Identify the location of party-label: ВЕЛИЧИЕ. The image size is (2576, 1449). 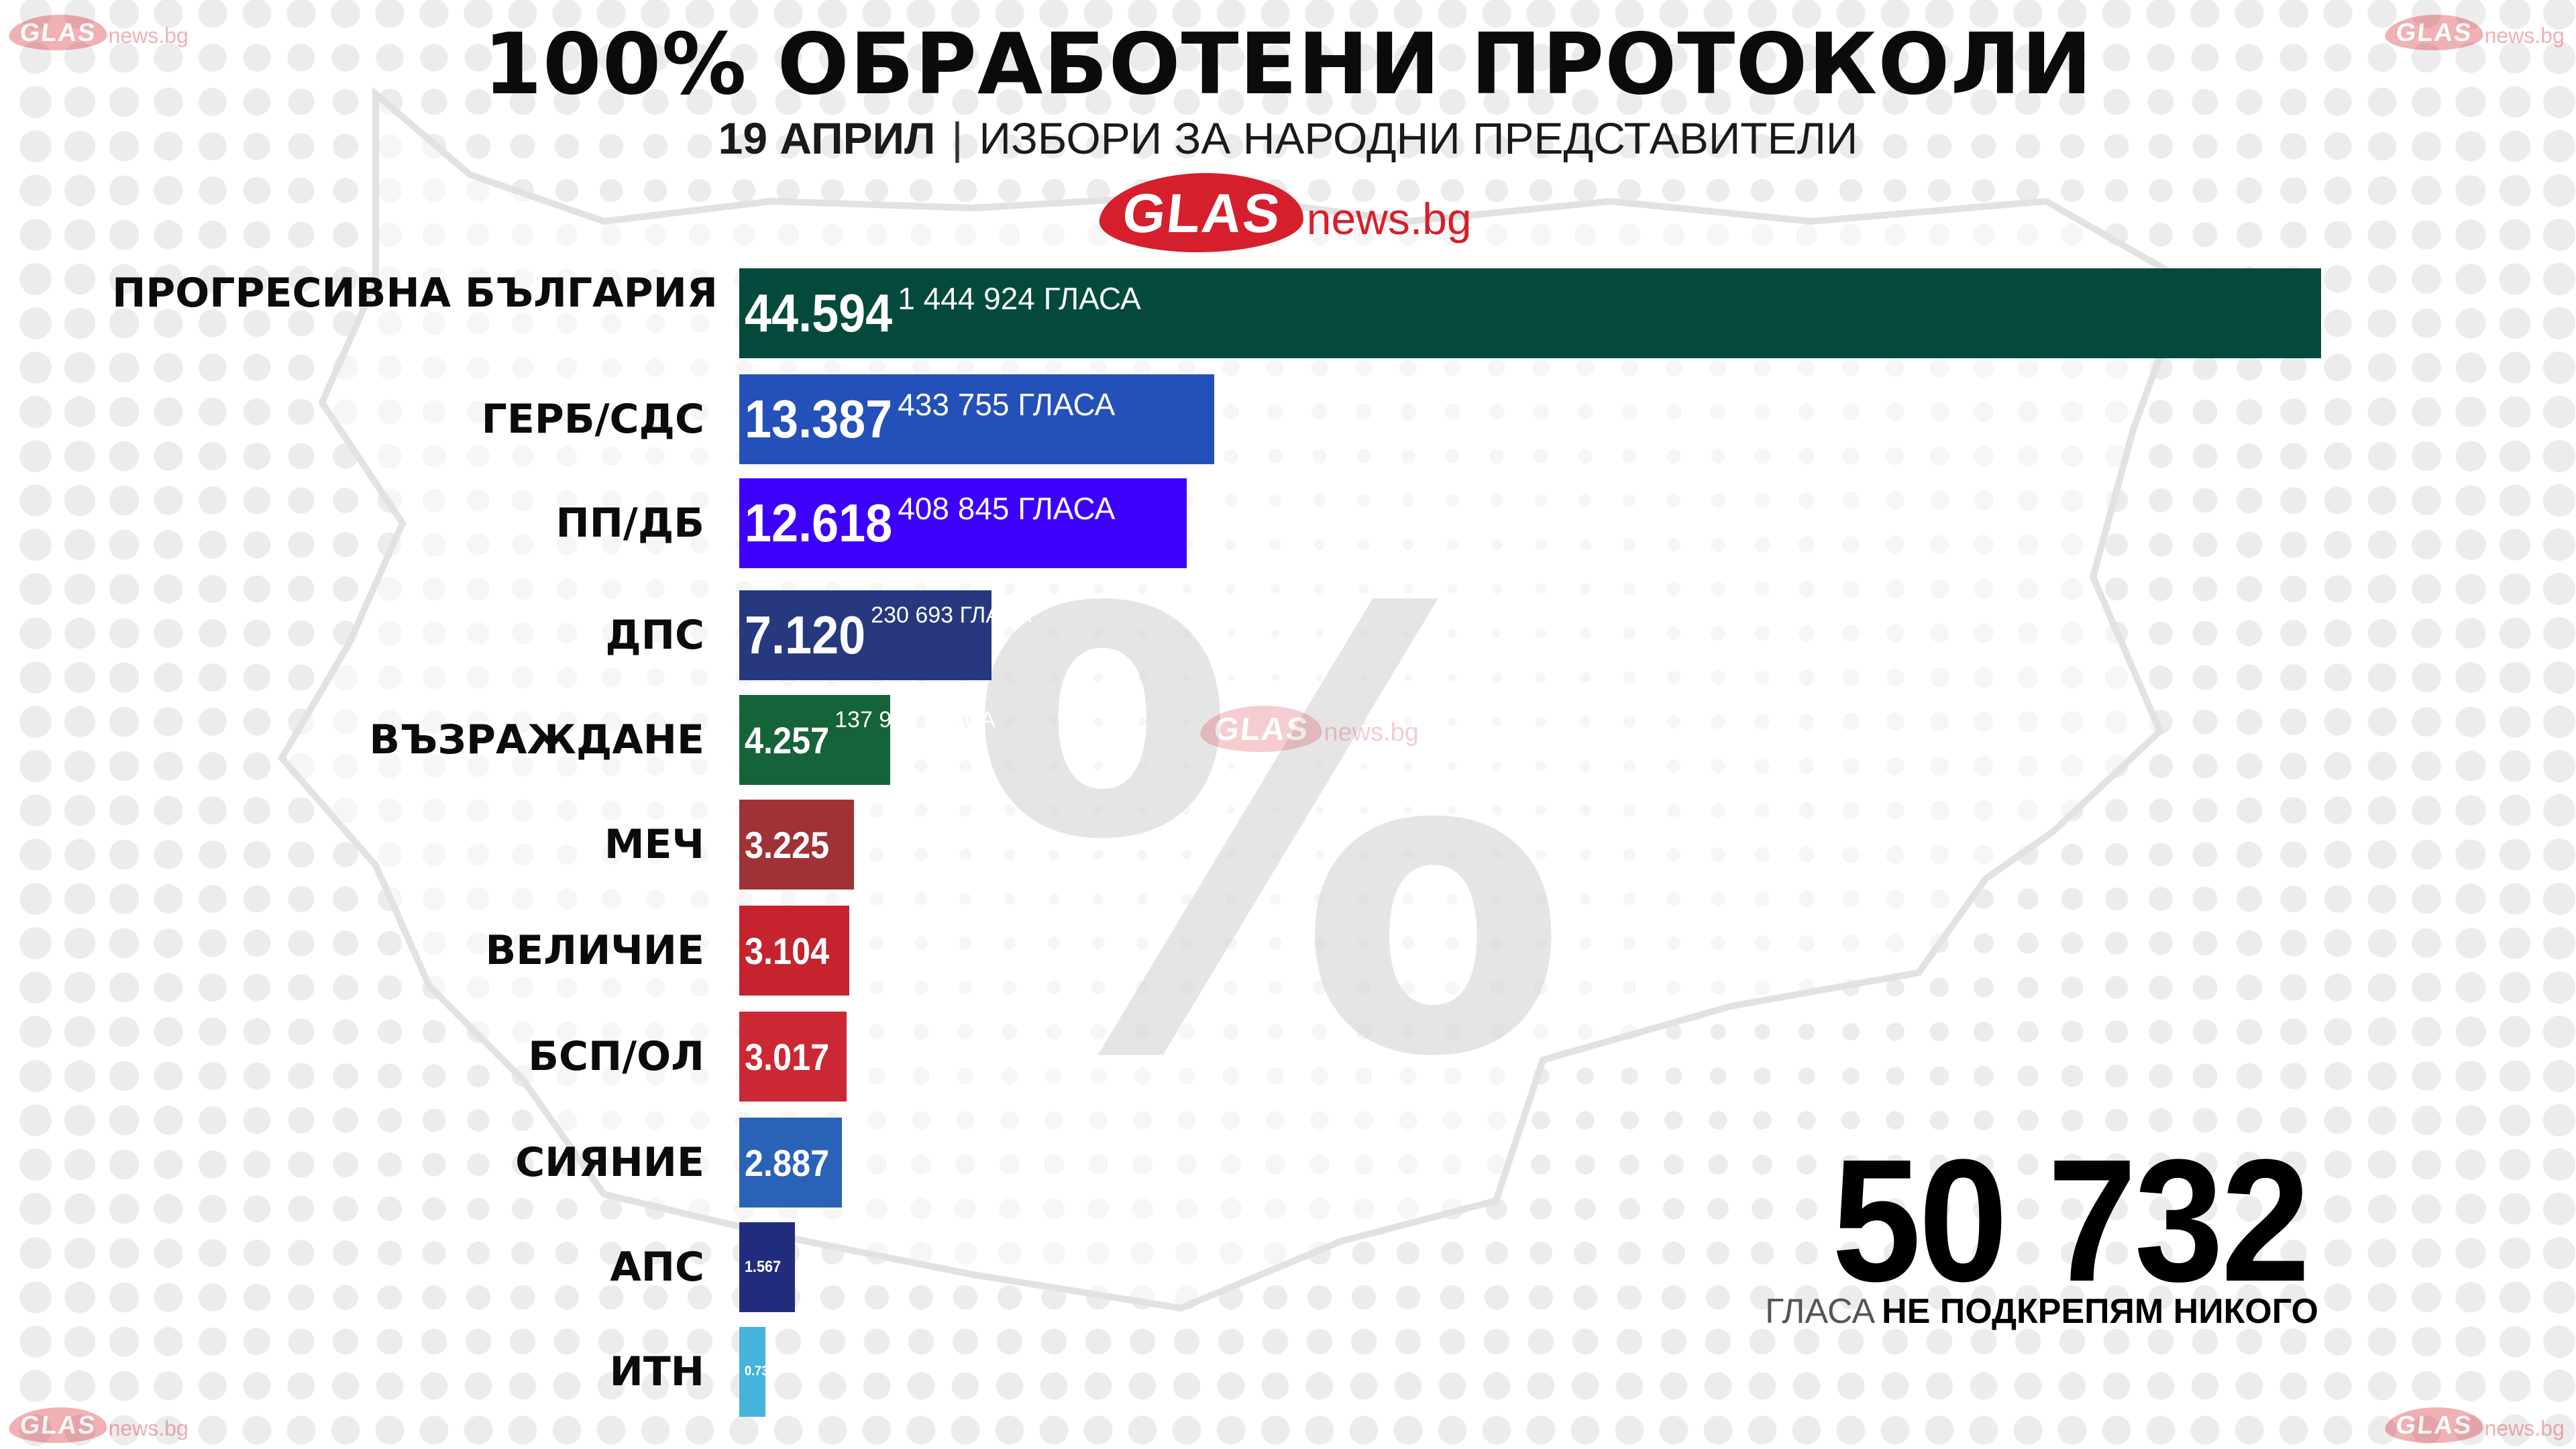
(594, 950).